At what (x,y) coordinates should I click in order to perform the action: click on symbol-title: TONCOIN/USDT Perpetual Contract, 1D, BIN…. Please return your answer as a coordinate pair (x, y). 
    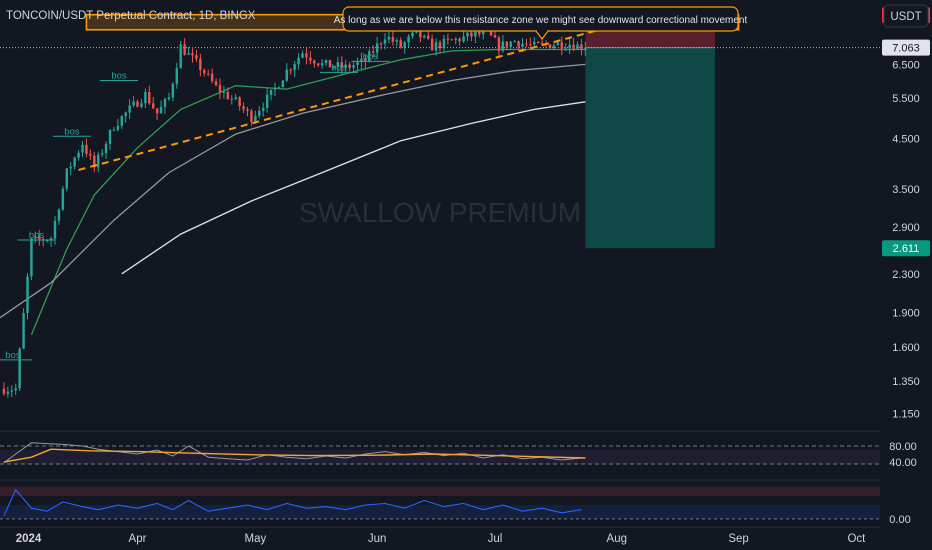
    Looking at the image, I should click on (131, 16).